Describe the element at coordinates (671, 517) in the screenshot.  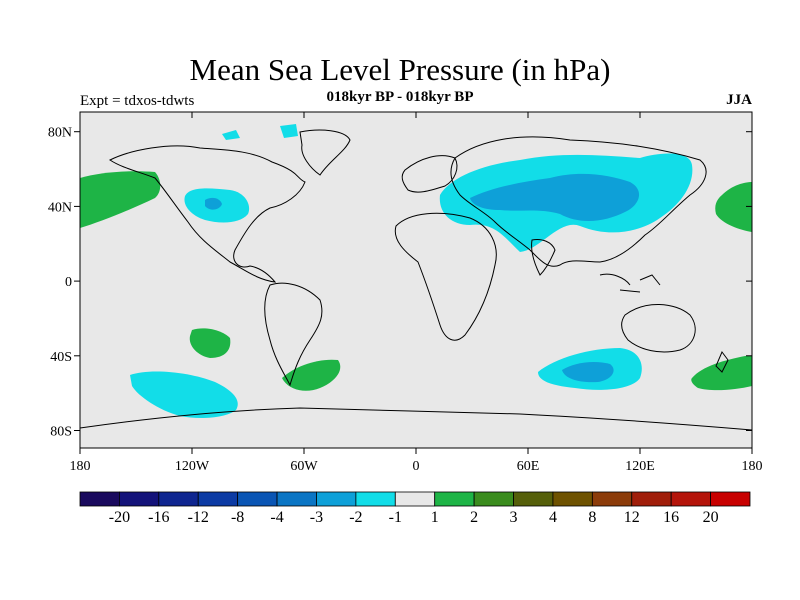
I see `colorbar-label: 16` at that location.